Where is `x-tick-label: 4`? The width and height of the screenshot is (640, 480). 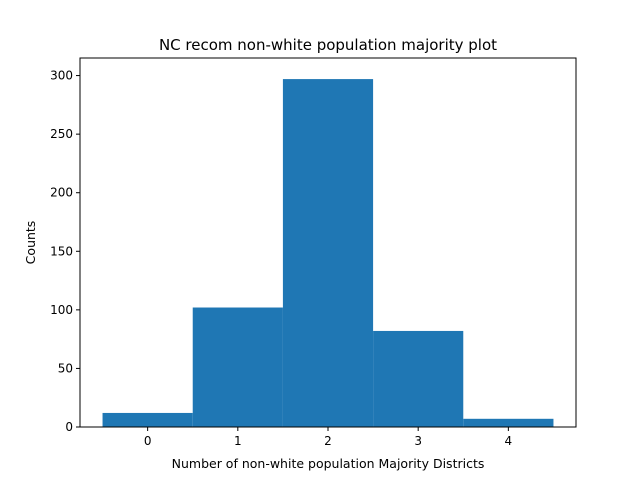
x-tick-label: 4 is located at coordinates (509, 441).